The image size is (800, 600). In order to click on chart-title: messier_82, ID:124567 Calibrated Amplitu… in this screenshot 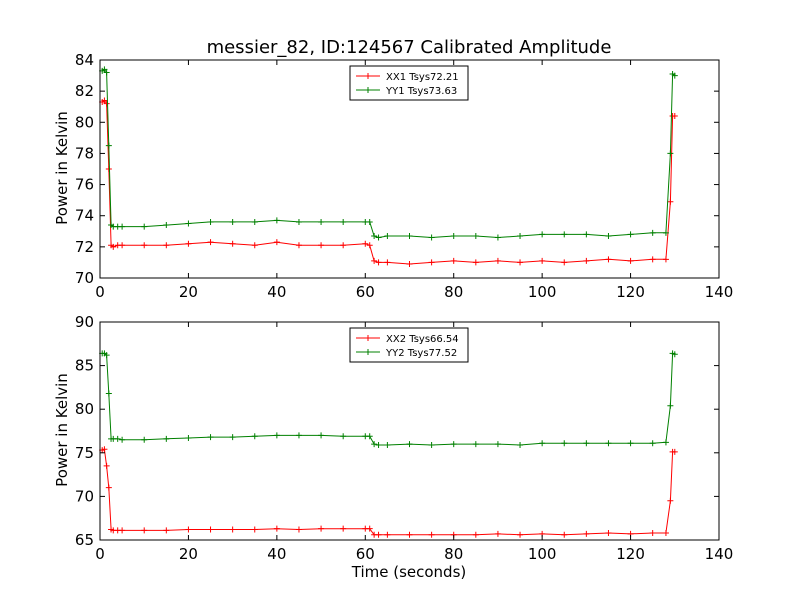, I will do `click(409, 47)`.